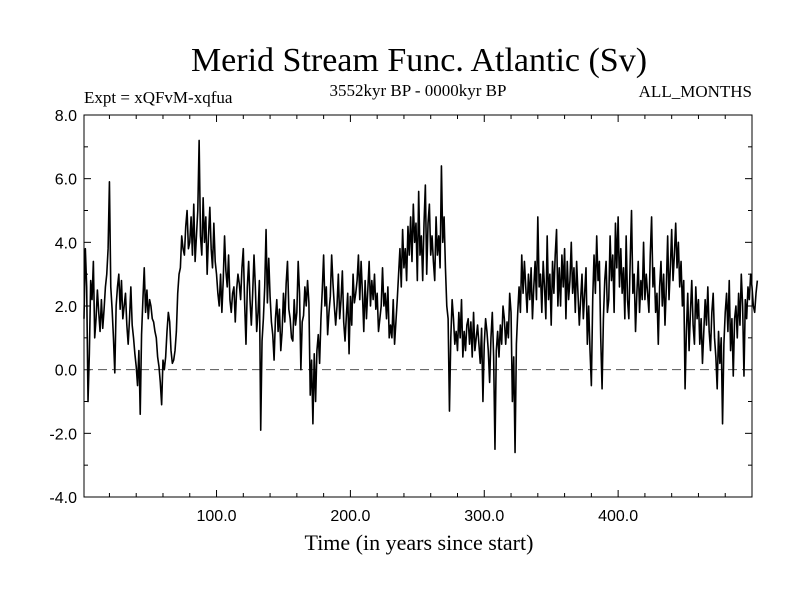  Describe the element at coordinates (418, 516) in the screenshot. I see `x-tick-labels: 100.0 200.0 300.0 400.0` at that location.